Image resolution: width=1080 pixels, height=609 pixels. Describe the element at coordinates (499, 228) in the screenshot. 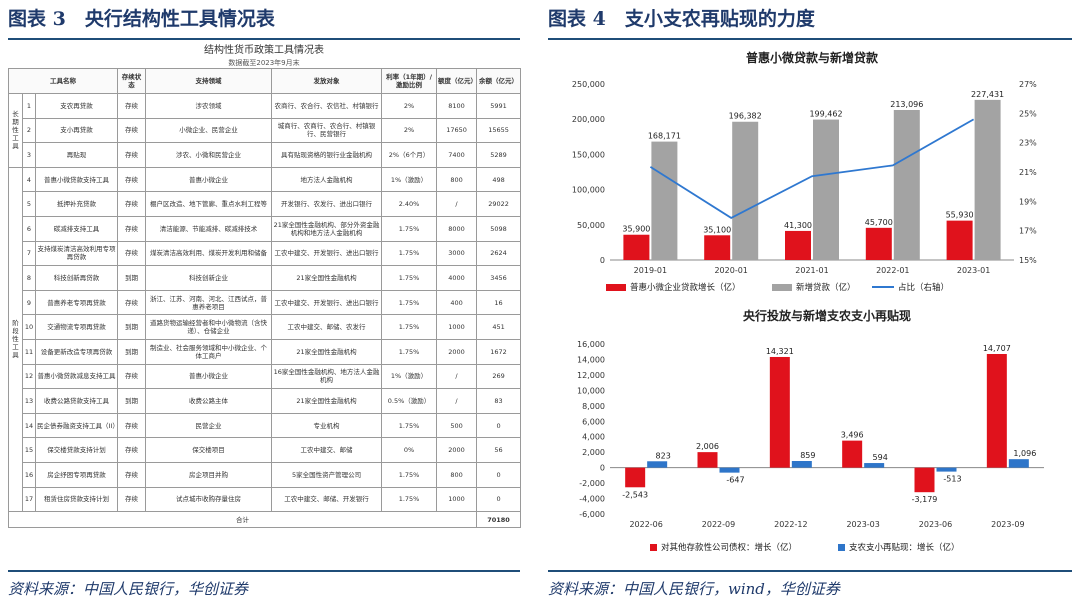

I see `cell-balance: 5098` at that location.